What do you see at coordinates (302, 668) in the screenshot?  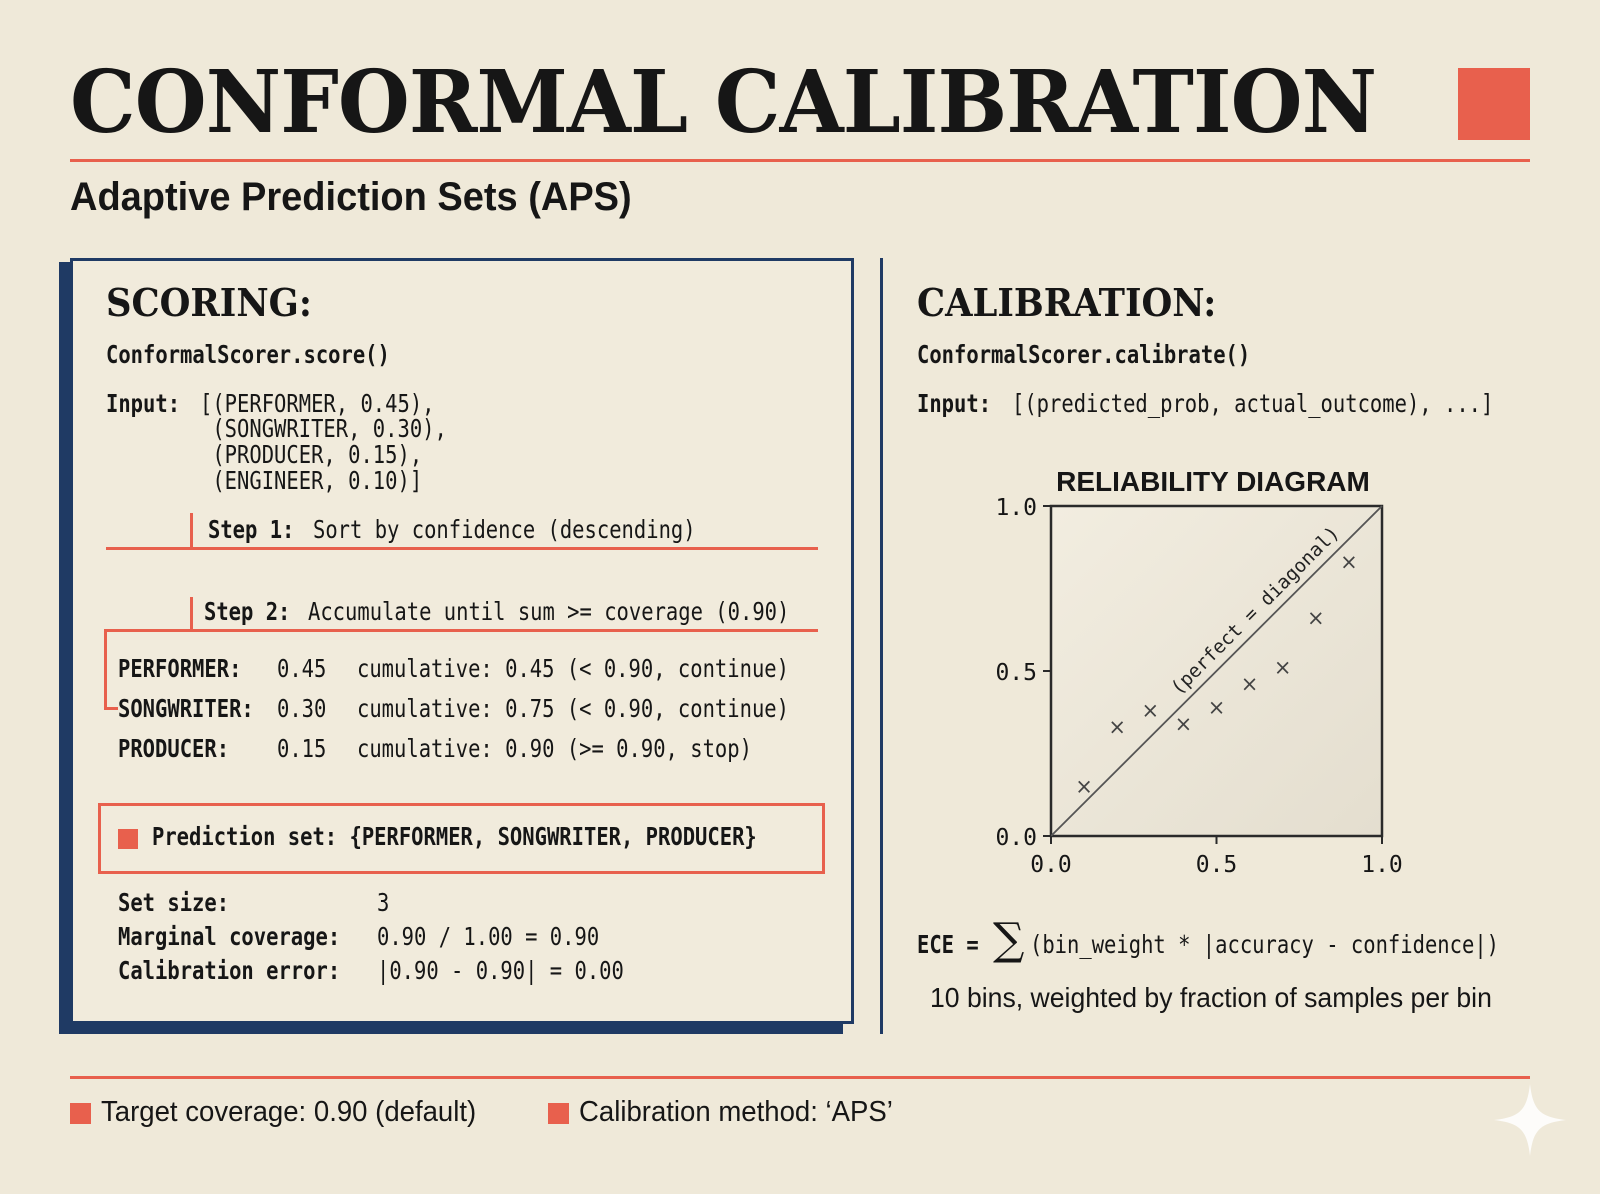 I see `row-value: 0.45` at bounding box center [302, 668].